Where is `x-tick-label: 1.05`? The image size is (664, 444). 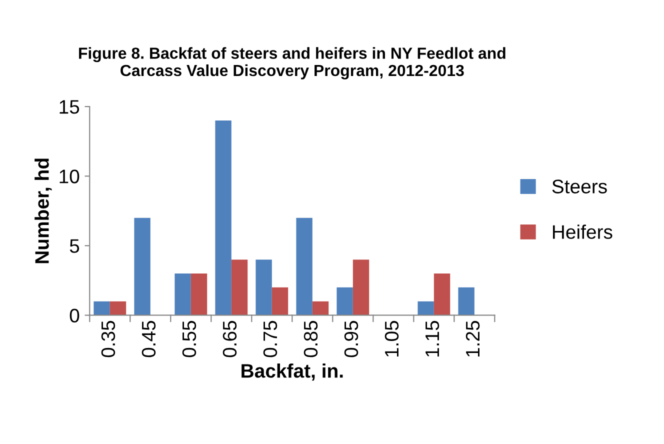
x-tick-label: 1.05 is located at coordinates (391, 338).